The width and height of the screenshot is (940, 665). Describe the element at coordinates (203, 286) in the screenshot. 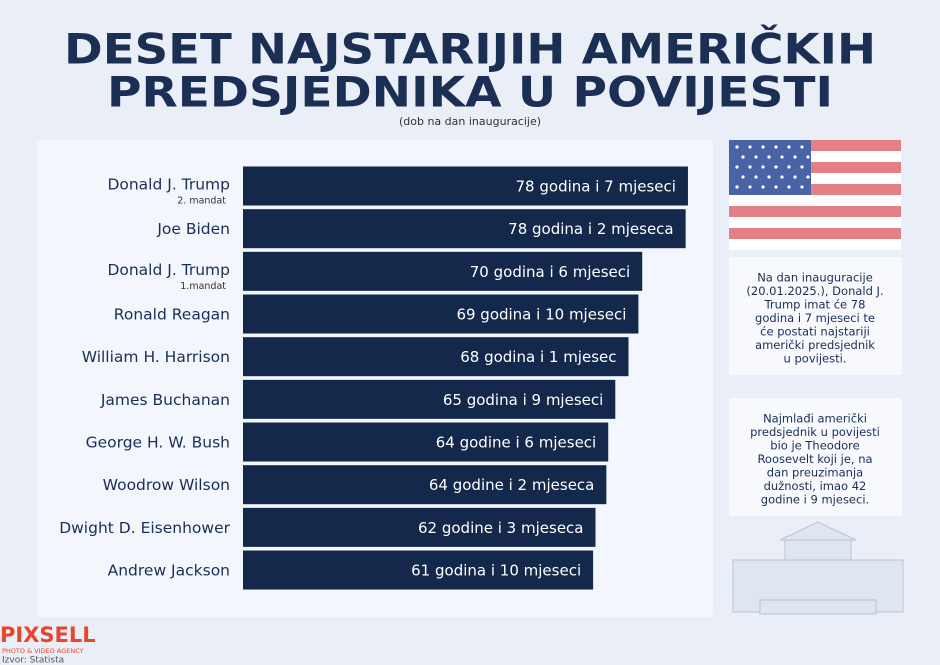

I see `category-note: 1.mandat` at that location.